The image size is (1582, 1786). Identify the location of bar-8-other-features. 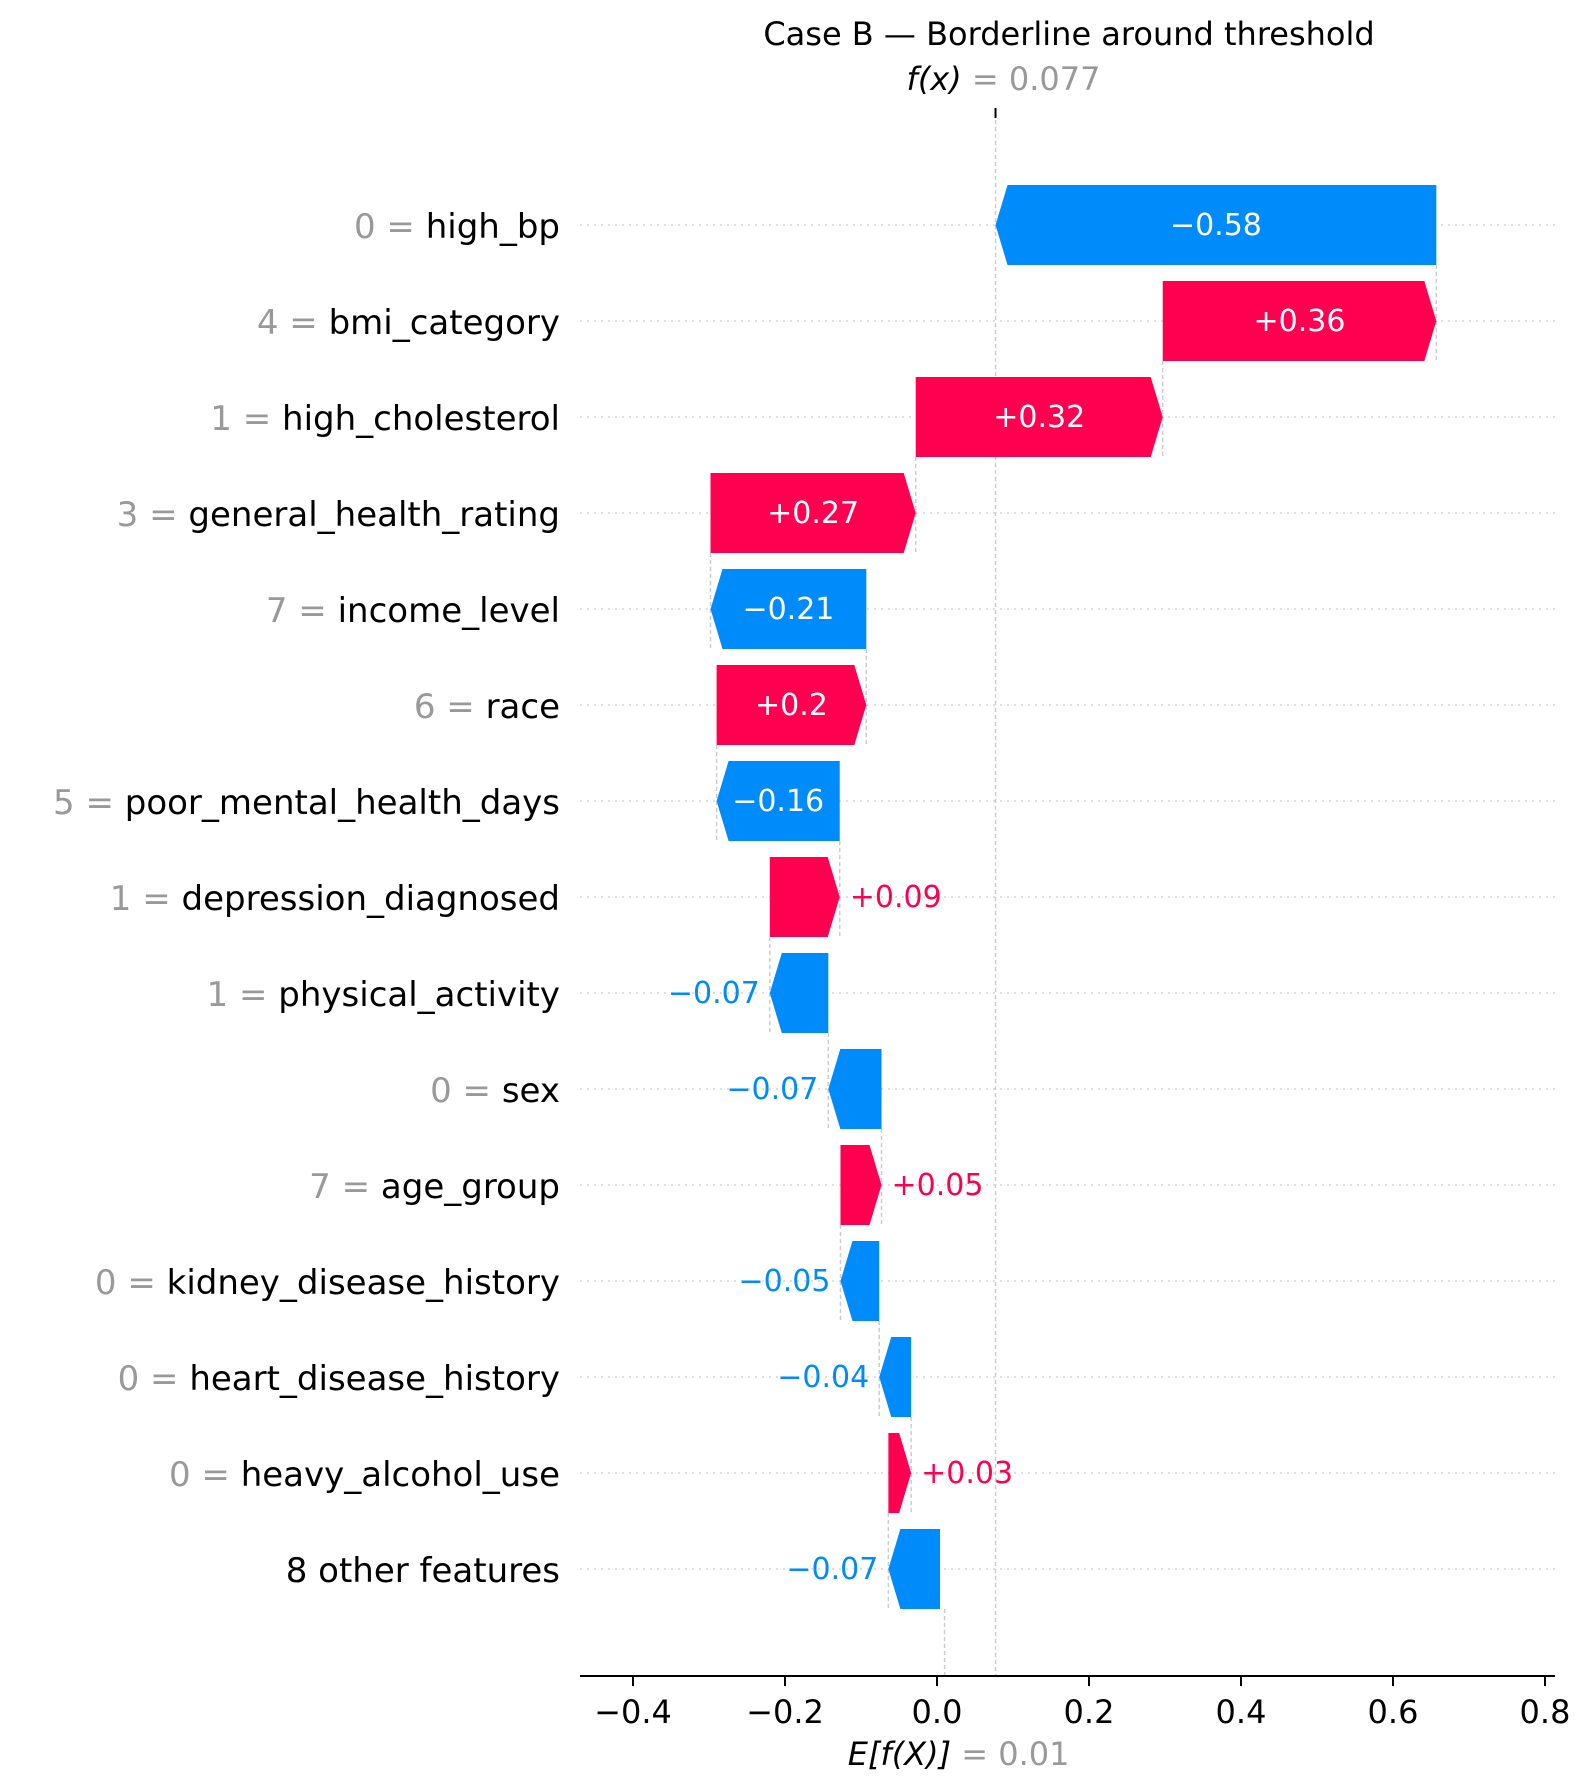
(914, 1569).